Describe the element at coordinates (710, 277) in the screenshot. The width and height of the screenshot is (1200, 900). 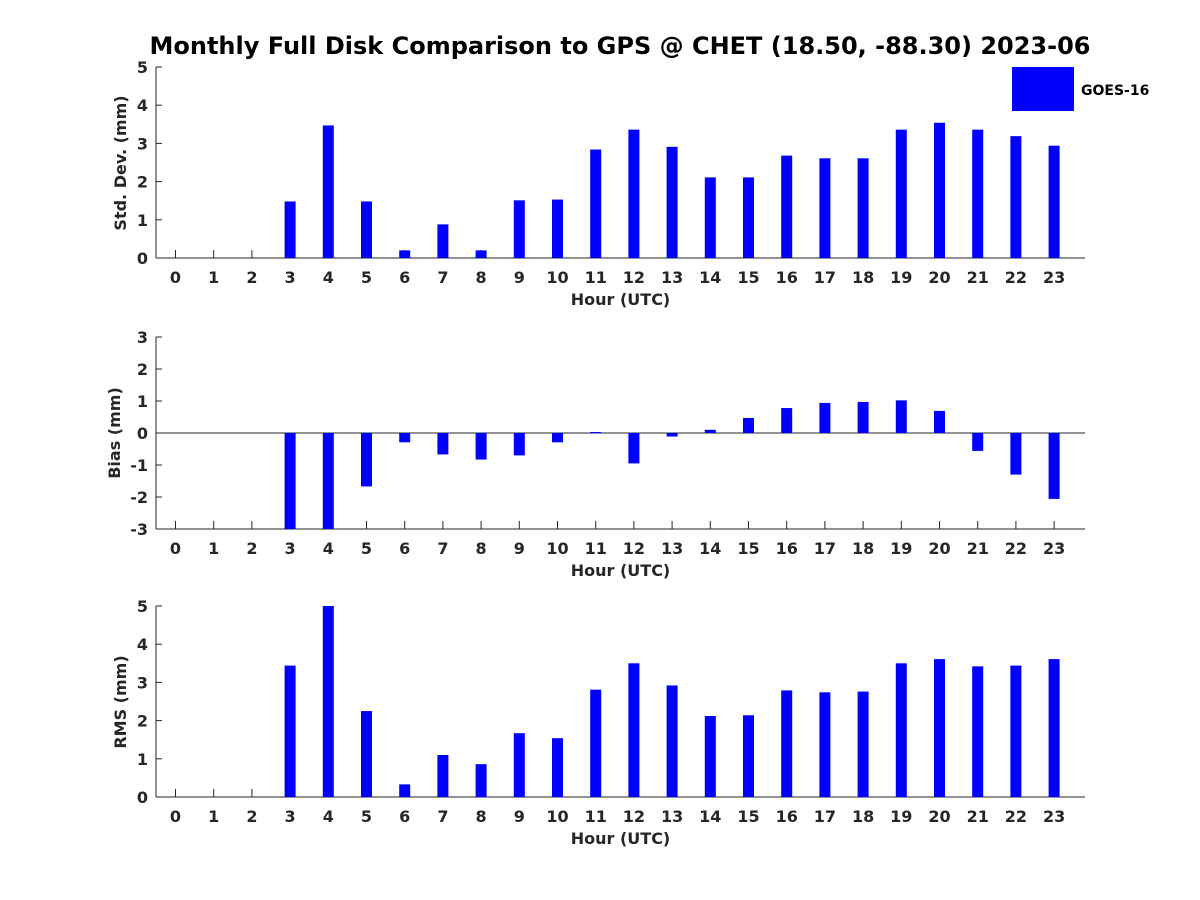
I see `std-dev-x-tick-label: 14` at that location.